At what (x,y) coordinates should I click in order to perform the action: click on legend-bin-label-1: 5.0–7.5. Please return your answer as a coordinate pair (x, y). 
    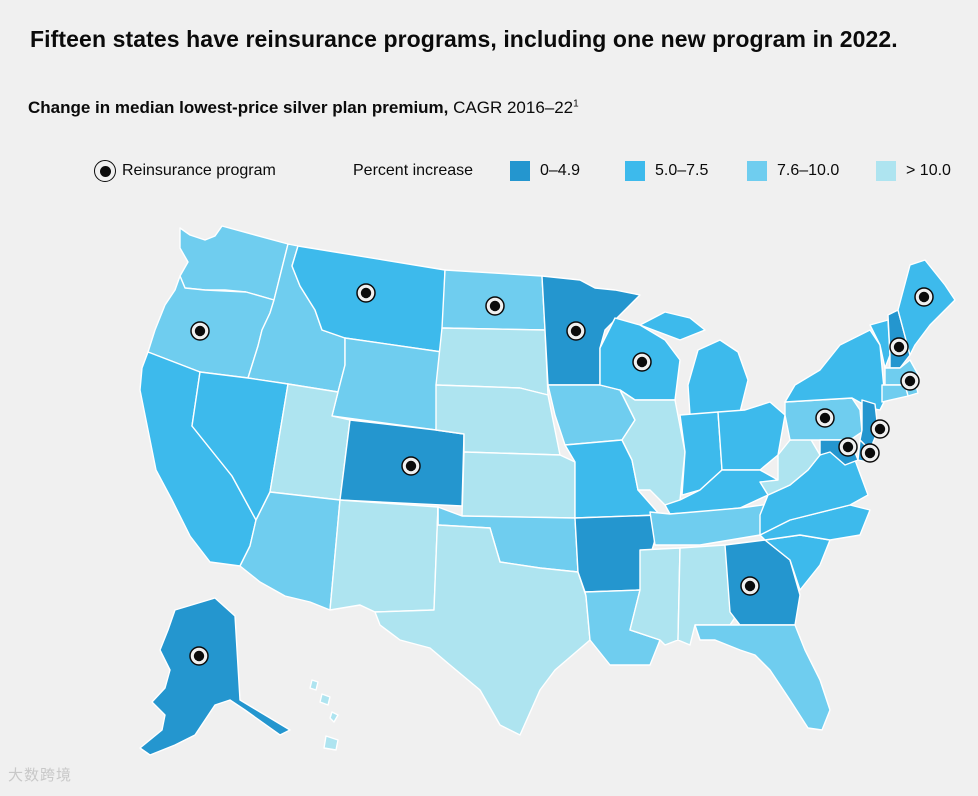
    Looking at the image, I should click on (682, 170).